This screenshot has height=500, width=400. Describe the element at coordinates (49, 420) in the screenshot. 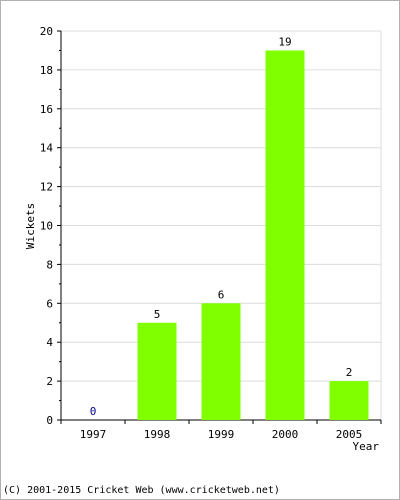

I see `y-tick-label: 0` at that location.